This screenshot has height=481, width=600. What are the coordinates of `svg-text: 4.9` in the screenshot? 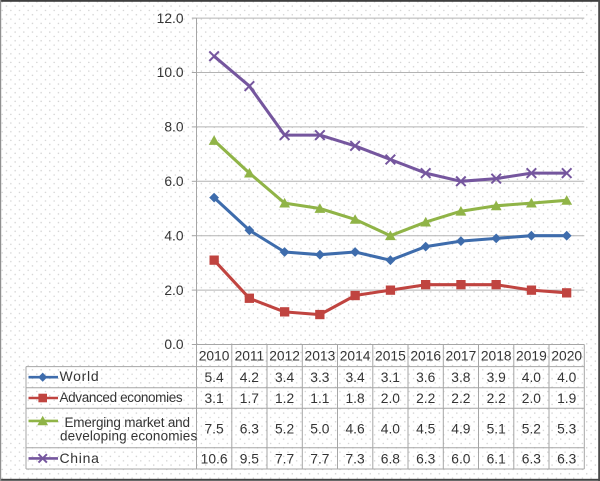 It's located at (461, 428).